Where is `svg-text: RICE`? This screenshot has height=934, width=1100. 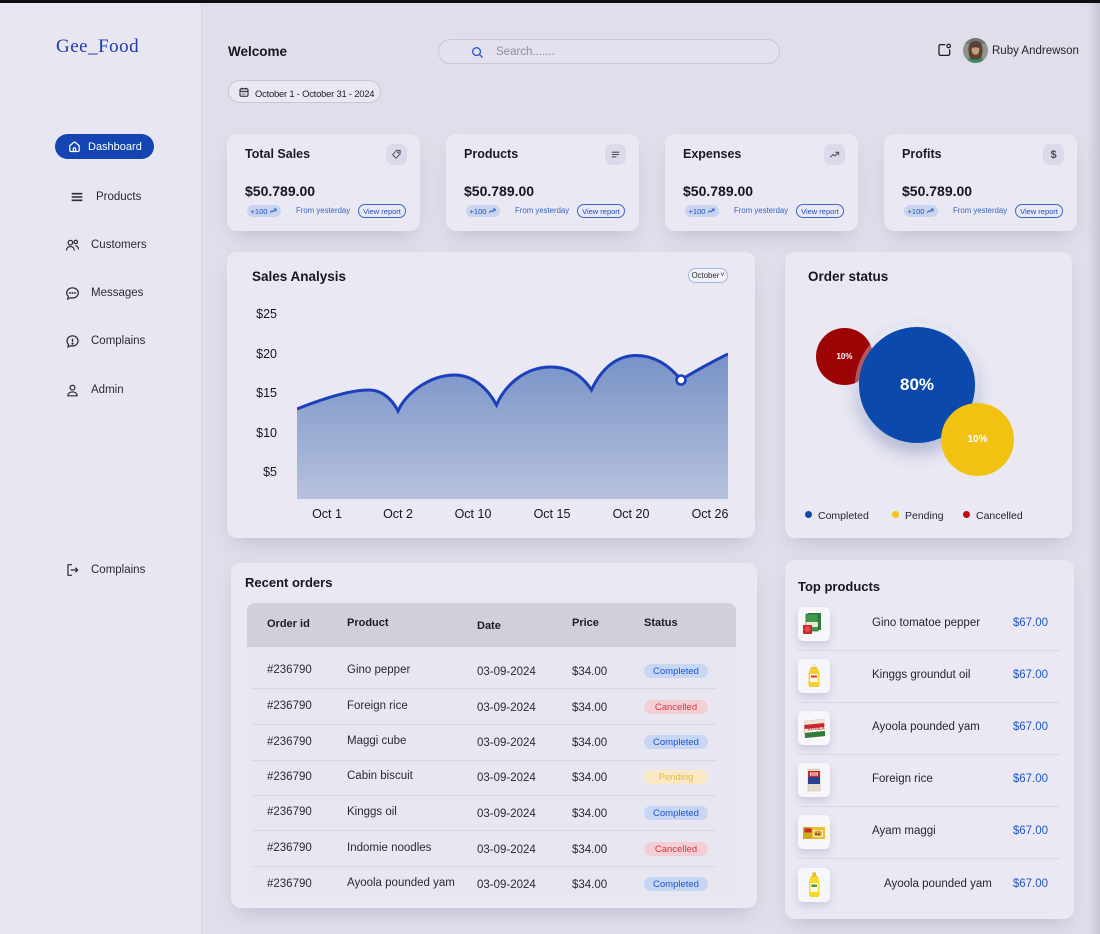 svg-text: RICE is located at coordinates (814, 774).